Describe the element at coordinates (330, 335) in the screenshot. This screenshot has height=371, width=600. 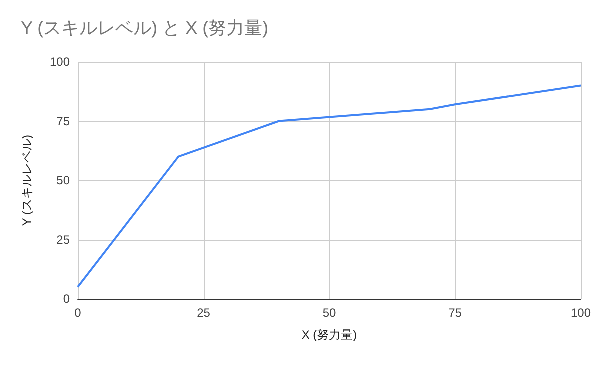
I see `x-axis-title: X (努力量)` at that location.